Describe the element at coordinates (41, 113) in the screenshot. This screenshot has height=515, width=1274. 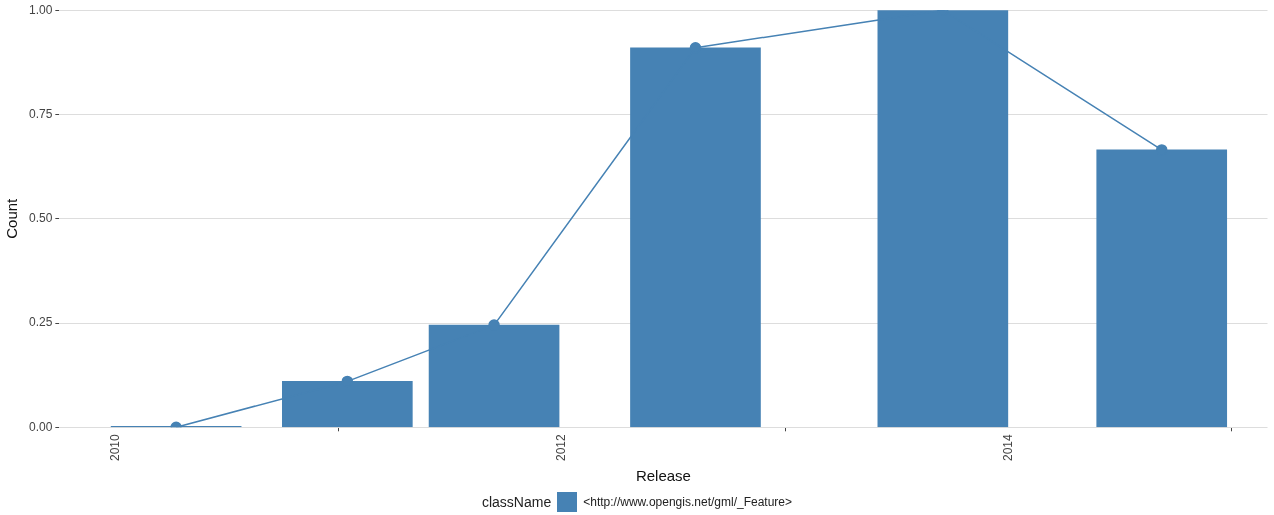
I see `y-tick-label: 0.75` at that location.